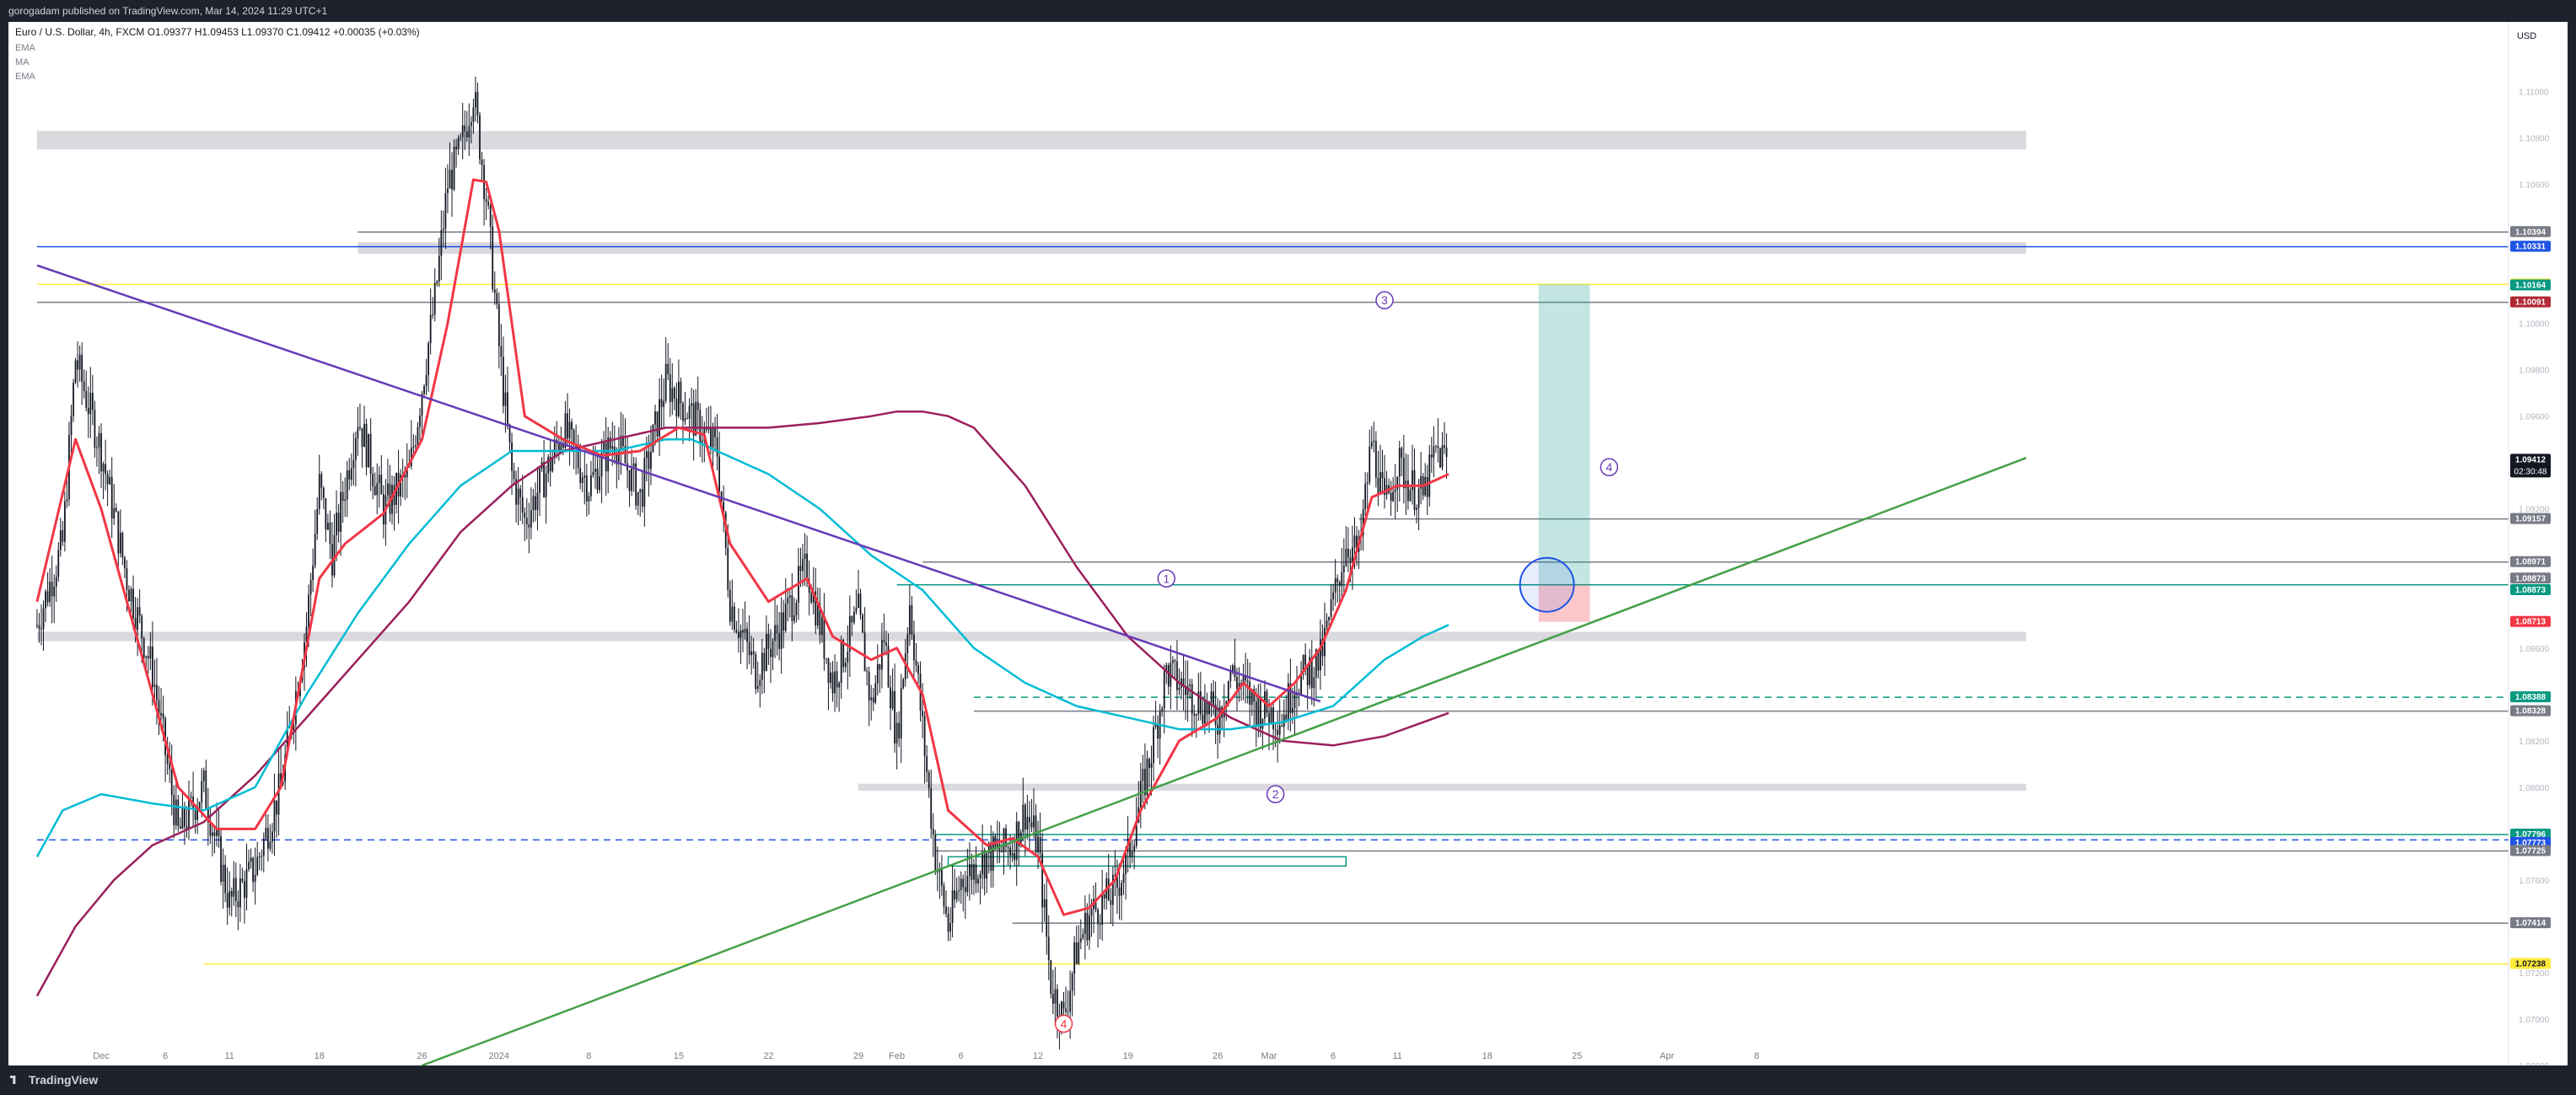  I want to click on x-tick-label-13: 19, so click(1127, 1056).